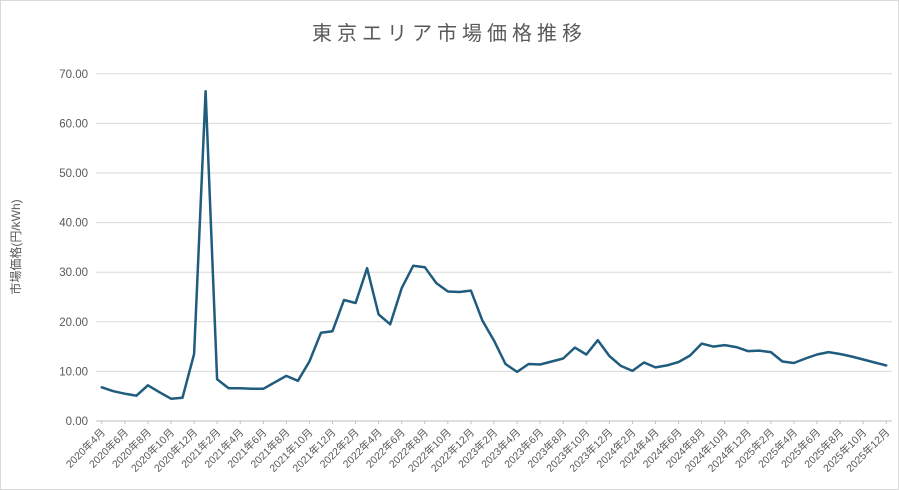 Image resolution: width=899 pixels, height=490 pixels. Describe the element at coordinates (73, 124) in the screenshot. I see `y-tick-label: 60.00` at that location.